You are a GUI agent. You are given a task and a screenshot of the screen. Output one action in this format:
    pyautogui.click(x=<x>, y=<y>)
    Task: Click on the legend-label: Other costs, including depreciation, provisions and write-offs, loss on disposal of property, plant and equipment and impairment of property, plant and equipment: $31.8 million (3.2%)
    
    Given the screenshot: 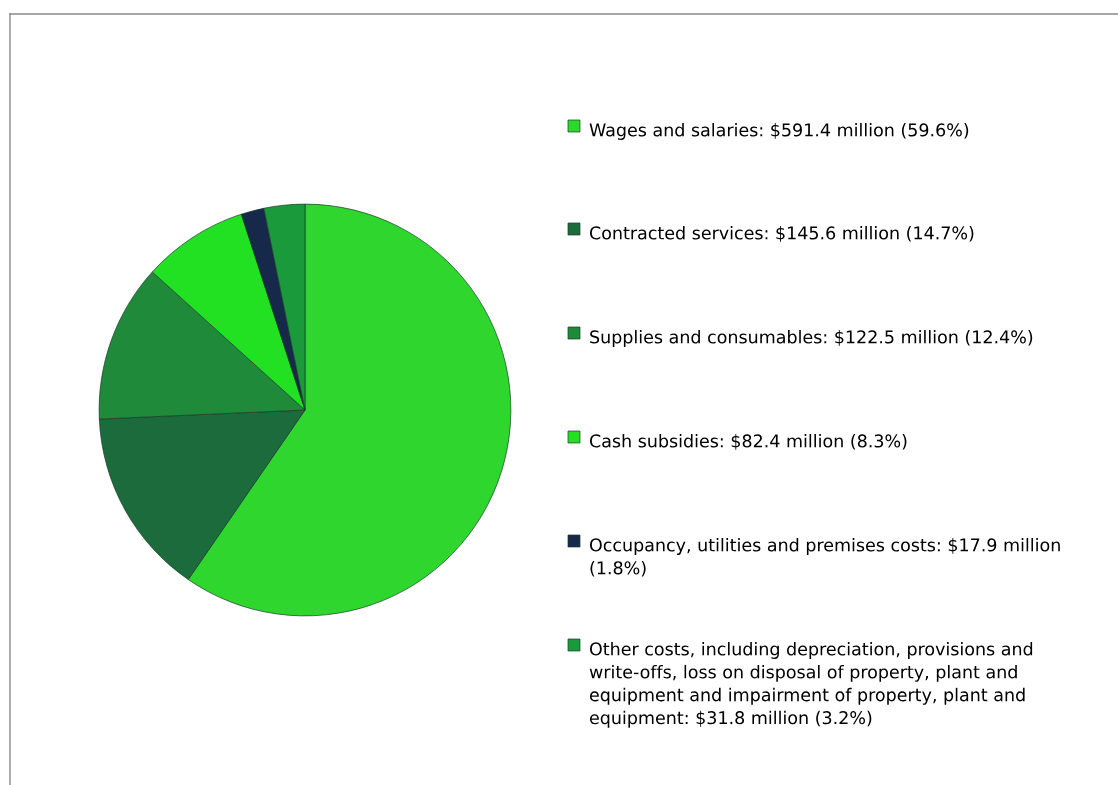 What is the action you would take?
    pyautogui.click(x=811, y=685)
    